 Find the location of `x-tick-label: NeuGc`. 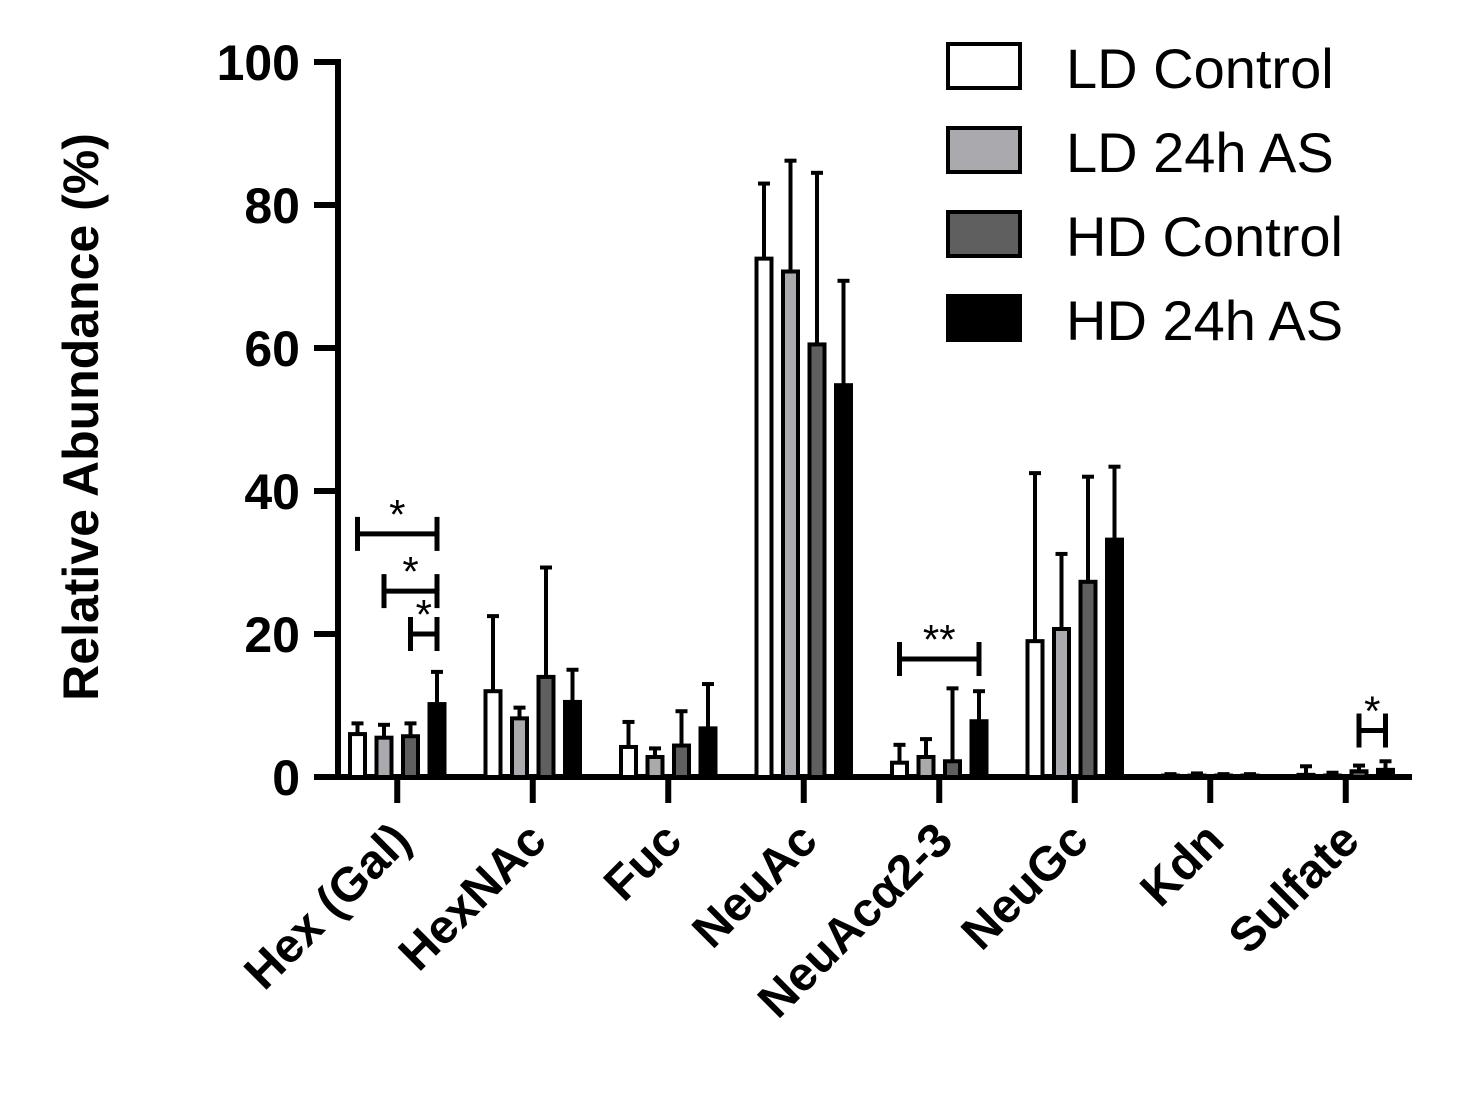

x-tick-label: NeuGc is located at coordinates (1025, 886).